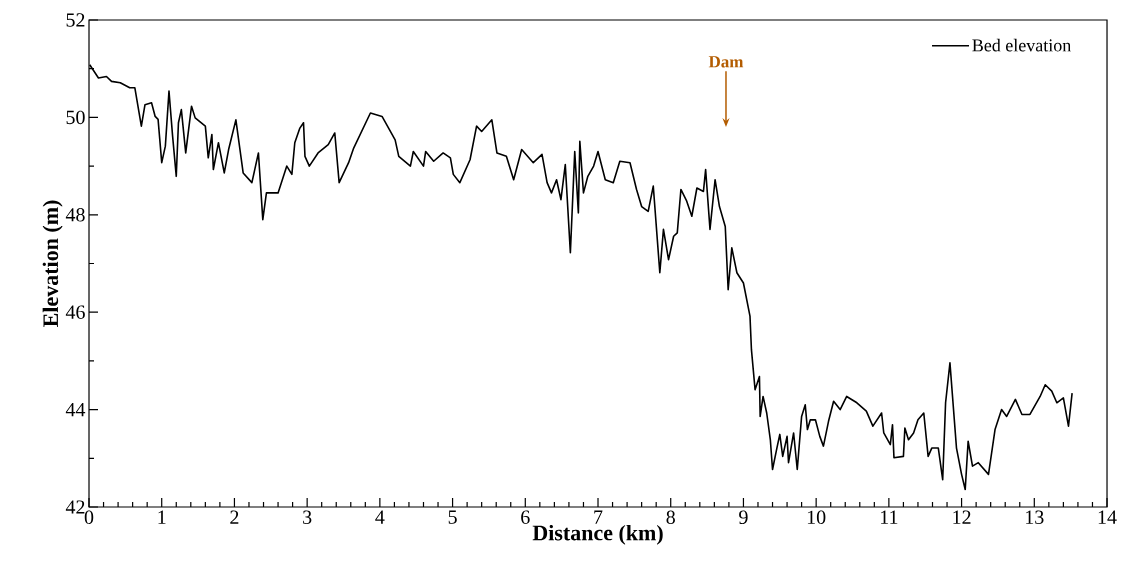 This screenshot has width=1123, height=562. I want to click on y-tick-label: 52, so click(75, 20).